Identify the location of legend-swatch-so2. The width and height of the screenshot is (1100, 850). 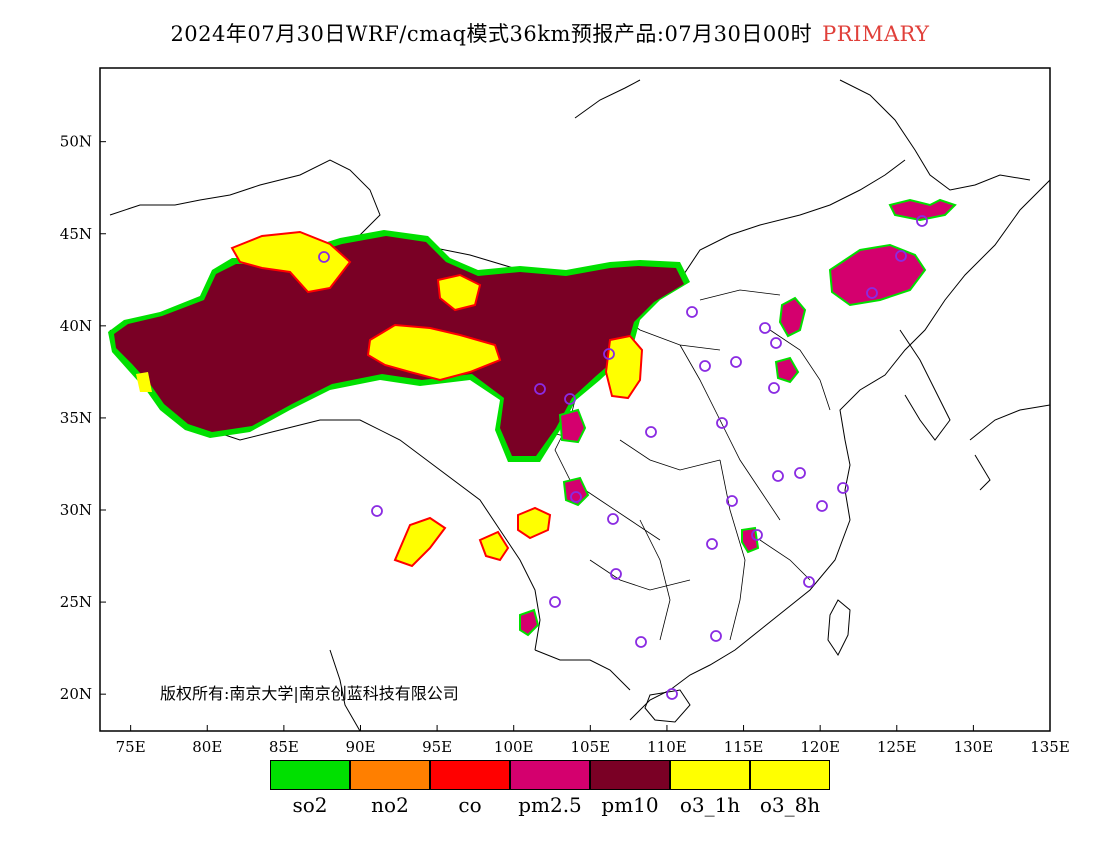
(310, 775).